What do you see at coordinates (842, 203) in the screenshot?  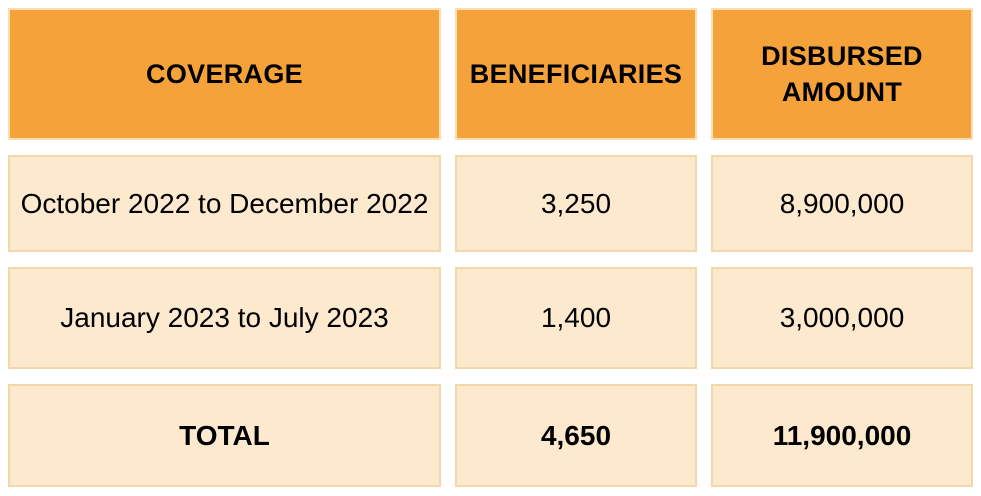 I see `table-row-1-disbursed-amount: 8,900,000` at bounding box center [842, 203].